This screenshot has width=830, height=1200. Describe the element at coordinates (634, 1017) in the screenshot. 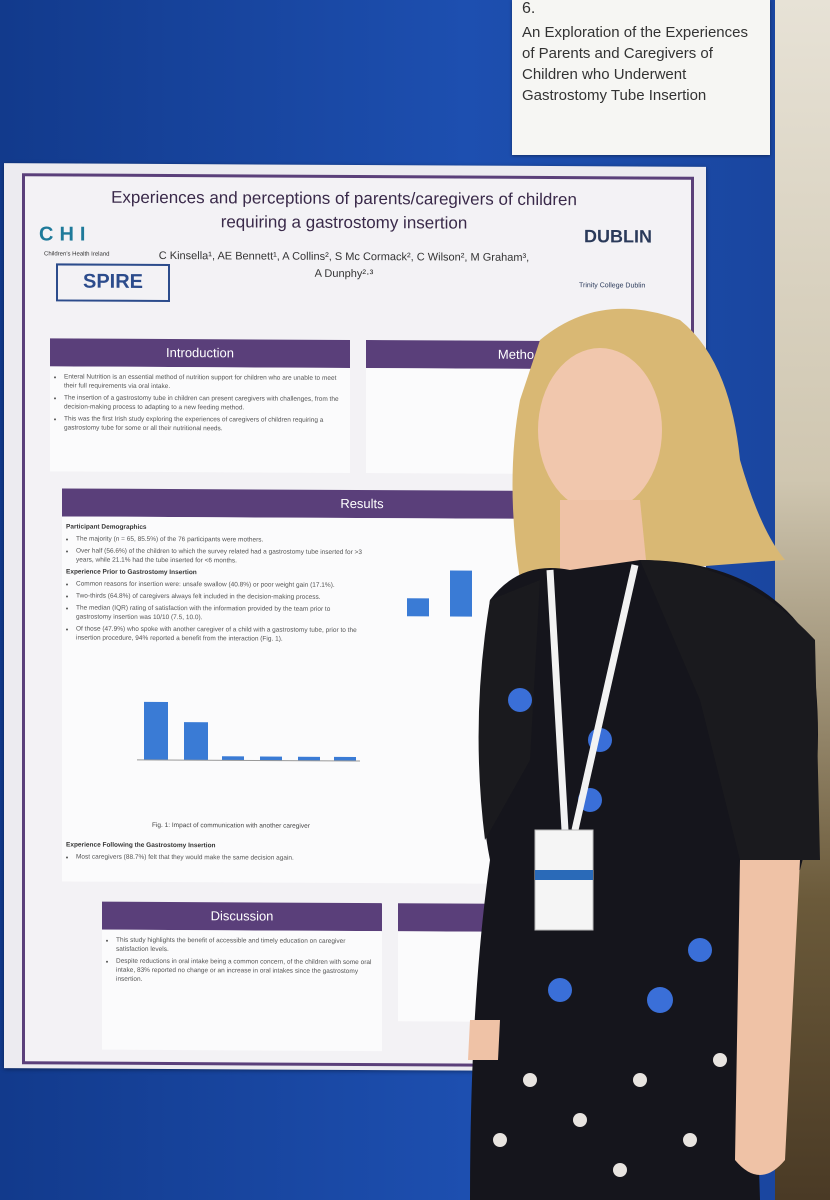

I see `arms` at that location.